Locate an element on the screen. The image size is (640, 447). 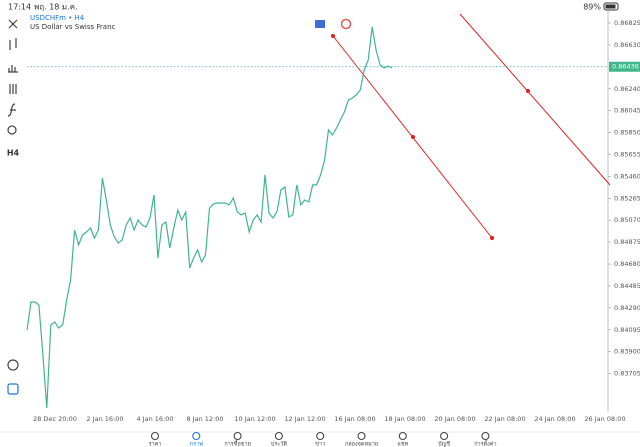
tab-label: กราฟ is located at coordinates (196, 444).